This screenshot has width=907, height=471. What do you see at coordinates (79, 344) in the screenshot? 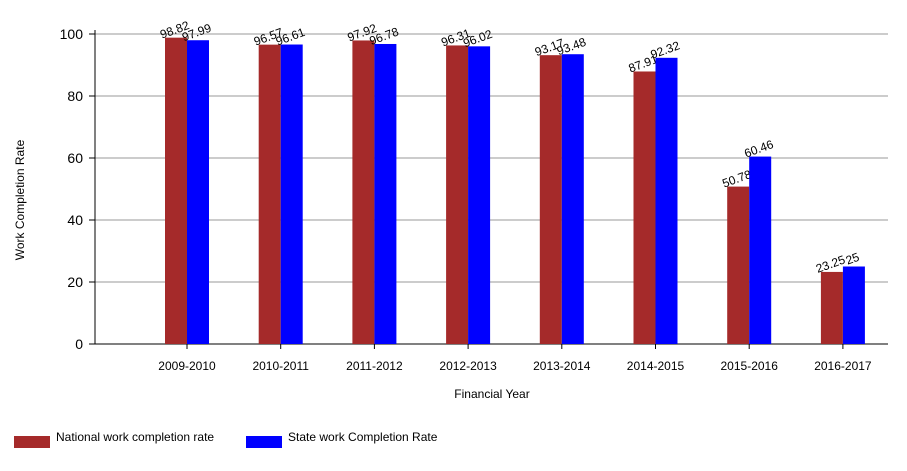
I see `y-tick-label: 0` at bounding box center [79, 344].